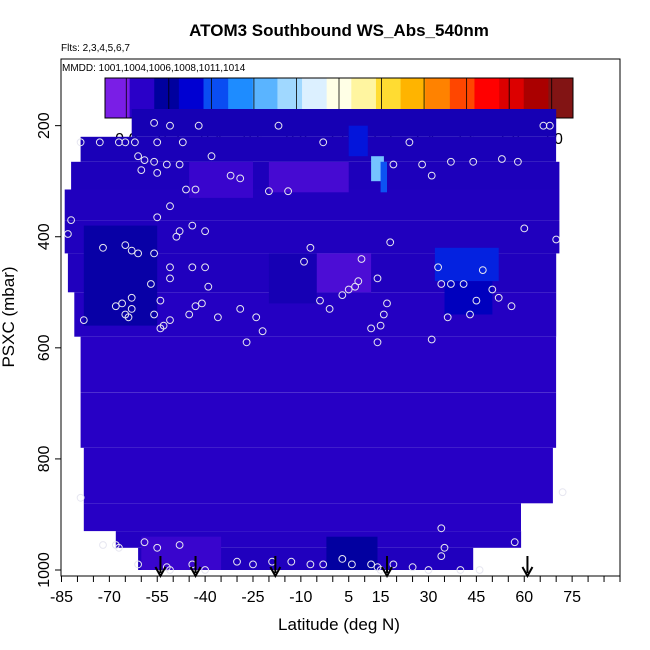 This screenshot has height=650, width=650. I want to click on x-tick-label: 15, so click(381, 597).